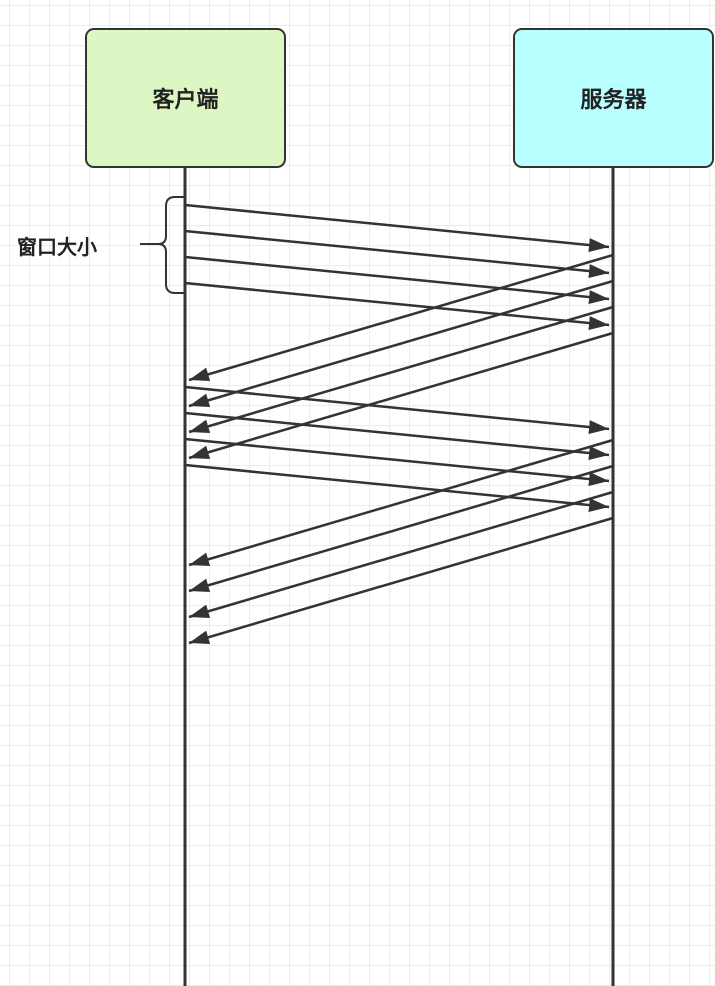  I want to click on server-actor-label: 服务器, so click(613, 100).